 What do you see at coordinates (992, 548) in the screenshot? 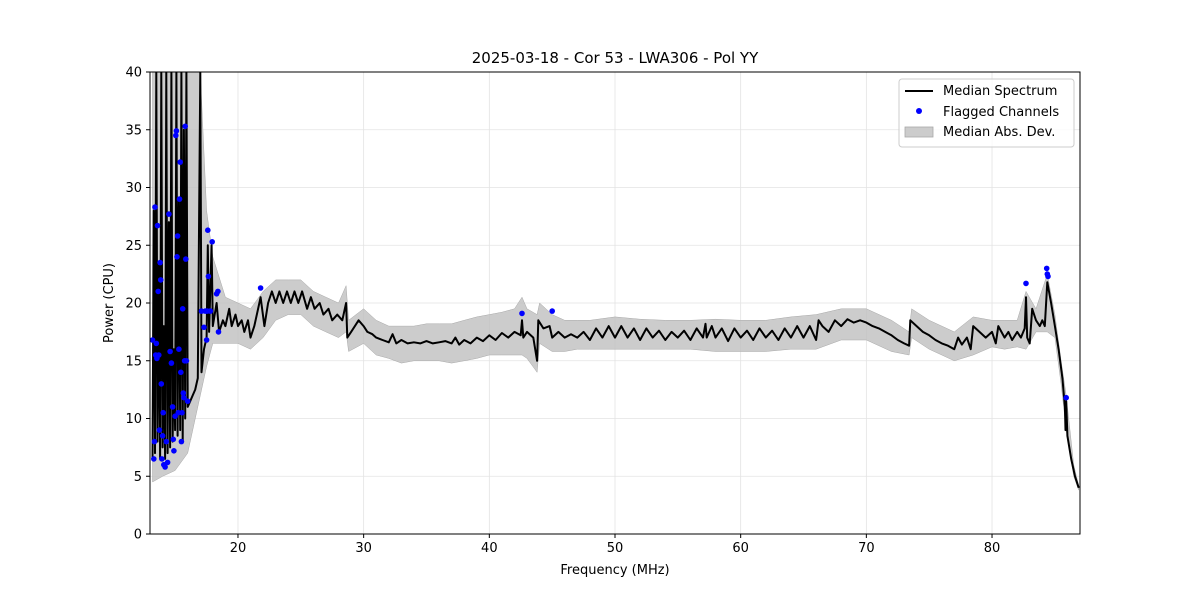
I see `x-tick-label: 80` at bounding box center [992, 548].